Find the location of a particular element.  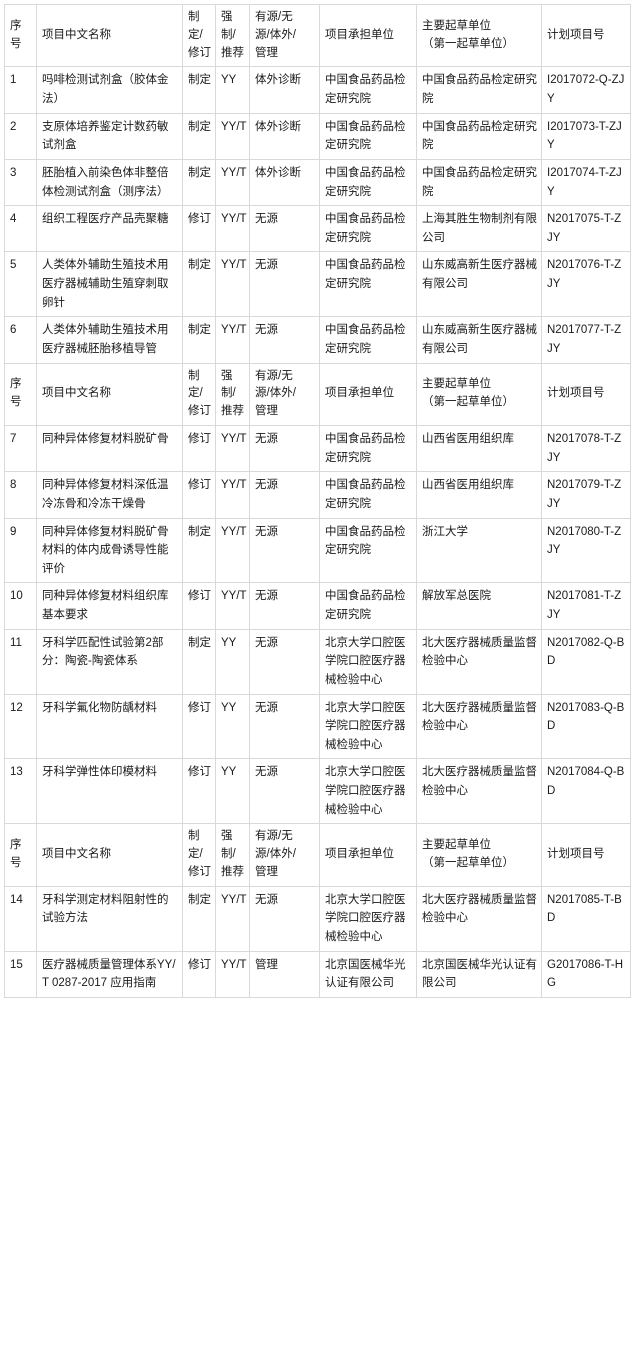

cell-seq: 3 is located at coordinates (20, 182).